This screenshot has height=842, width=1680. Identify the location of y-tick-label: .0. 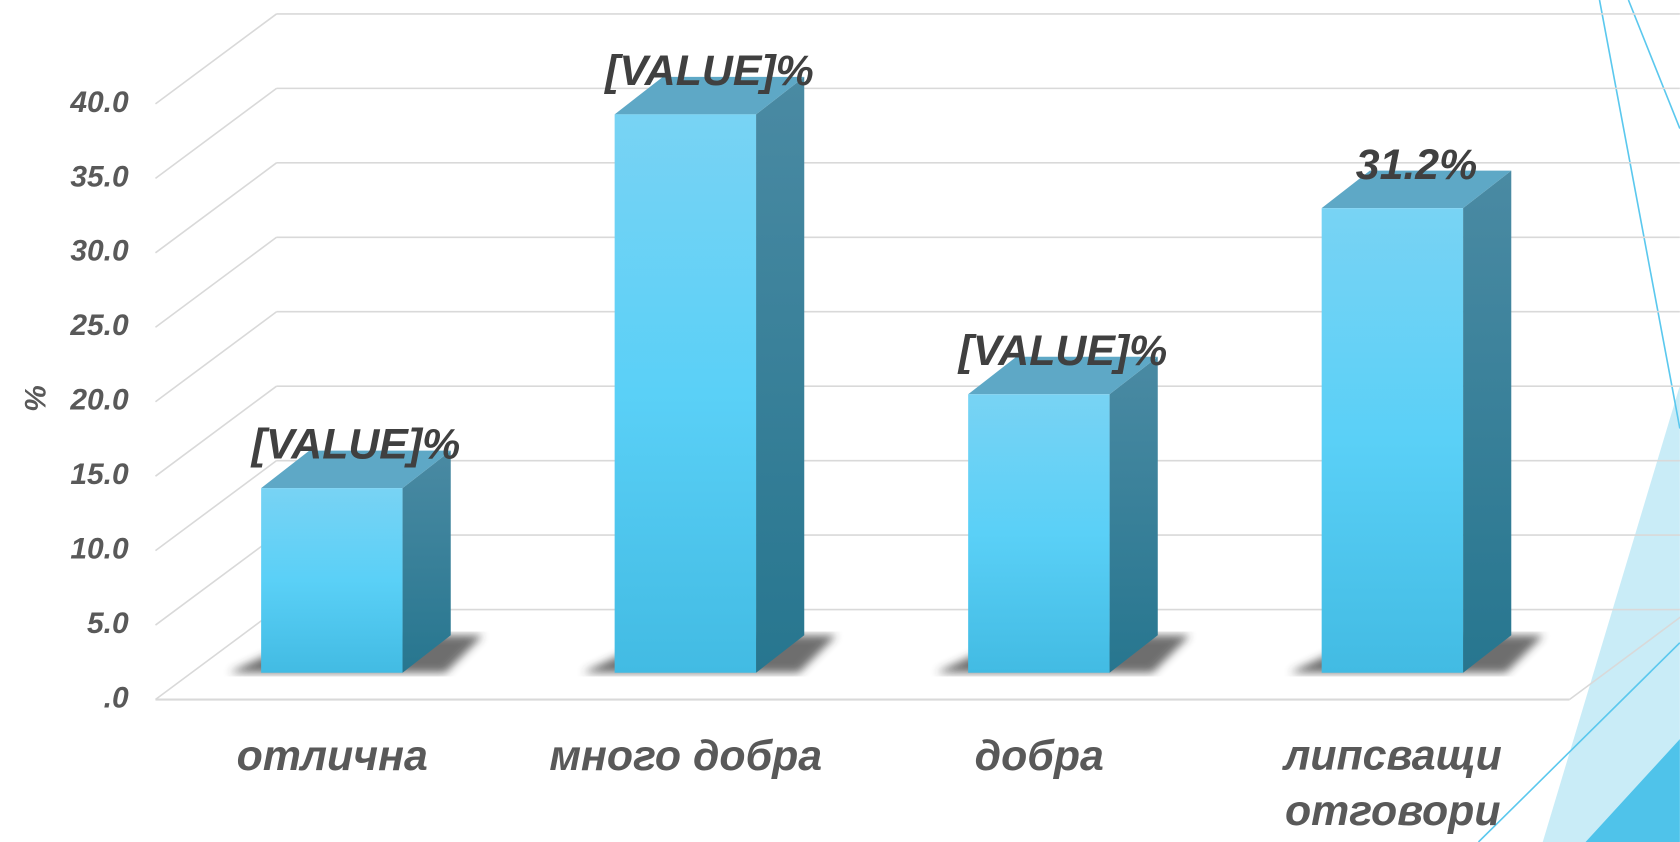
(116, 697).